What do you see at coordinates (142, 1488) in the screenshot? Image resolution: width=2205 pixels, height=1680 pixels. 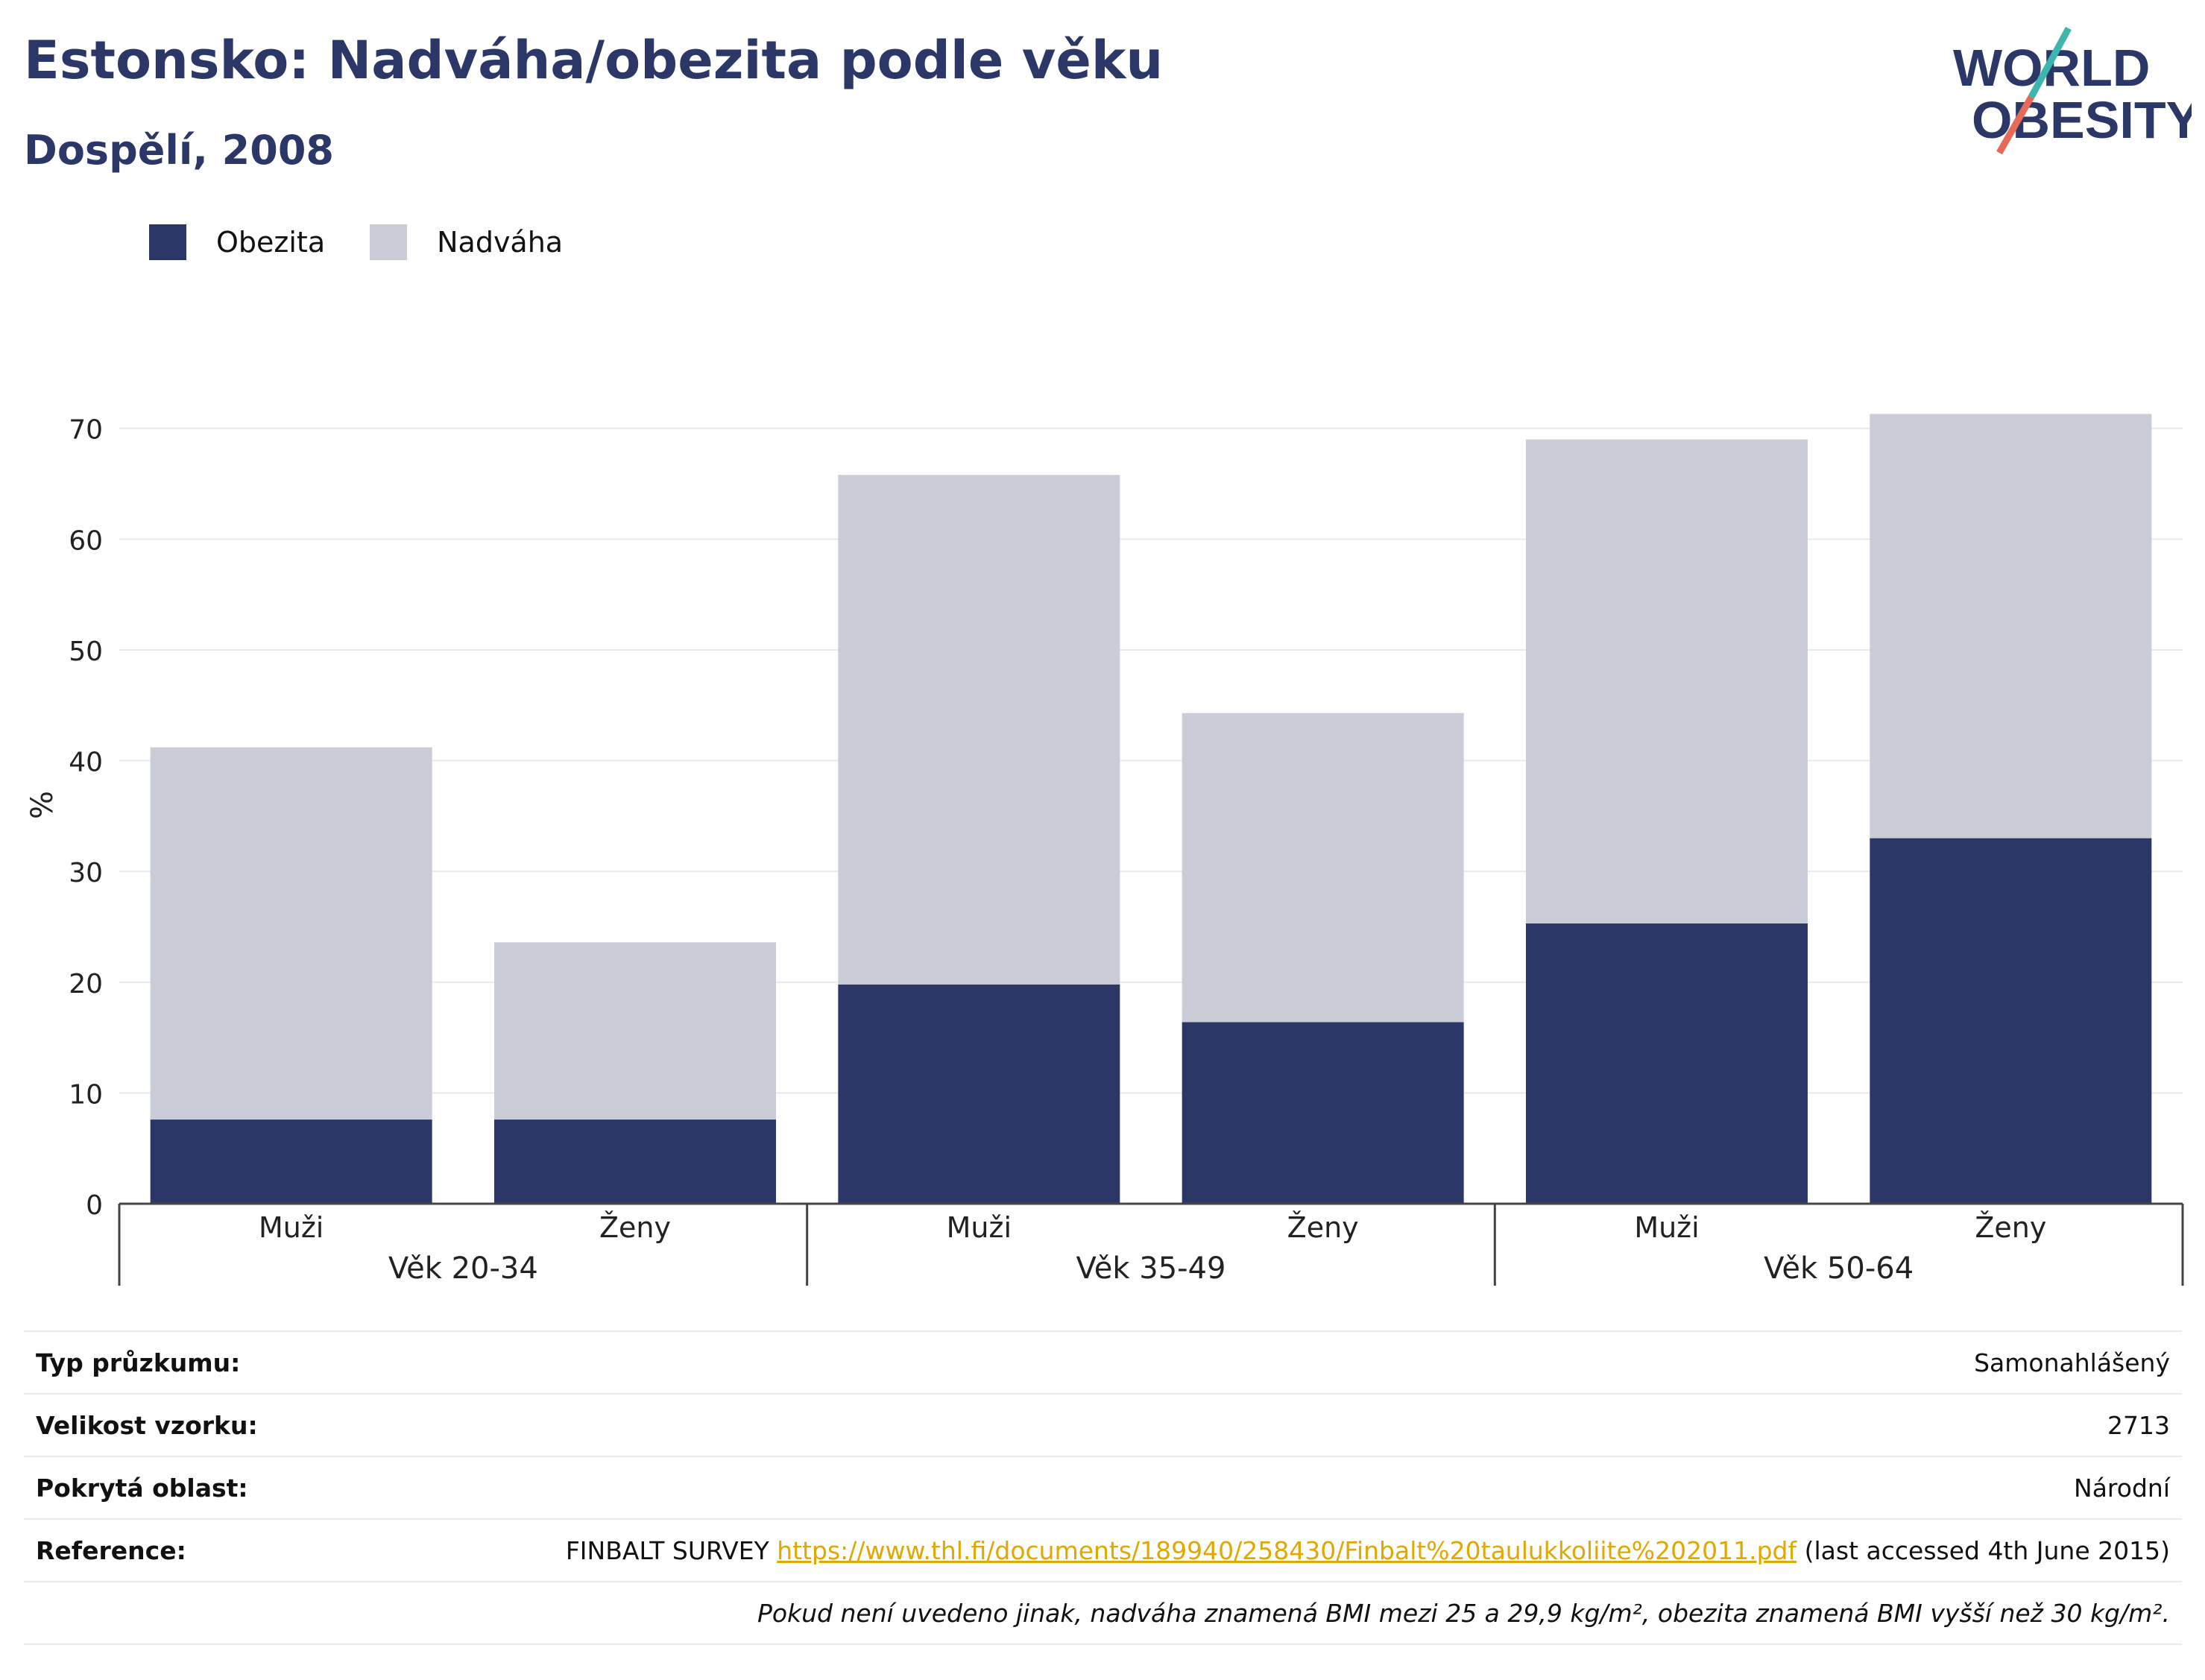 I see `info-label: Pokrytá oblast:` at bounding box center [142, 1488].